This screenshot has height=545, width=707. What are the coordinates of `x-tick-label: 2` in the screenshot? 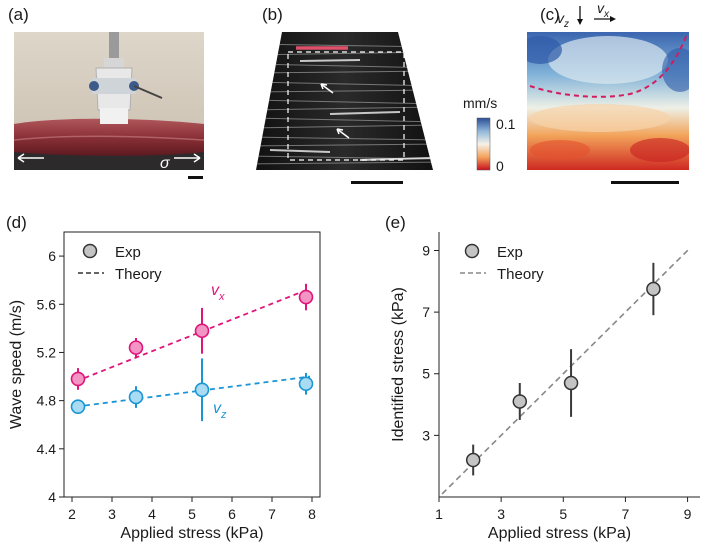 It's located at (72, 514).